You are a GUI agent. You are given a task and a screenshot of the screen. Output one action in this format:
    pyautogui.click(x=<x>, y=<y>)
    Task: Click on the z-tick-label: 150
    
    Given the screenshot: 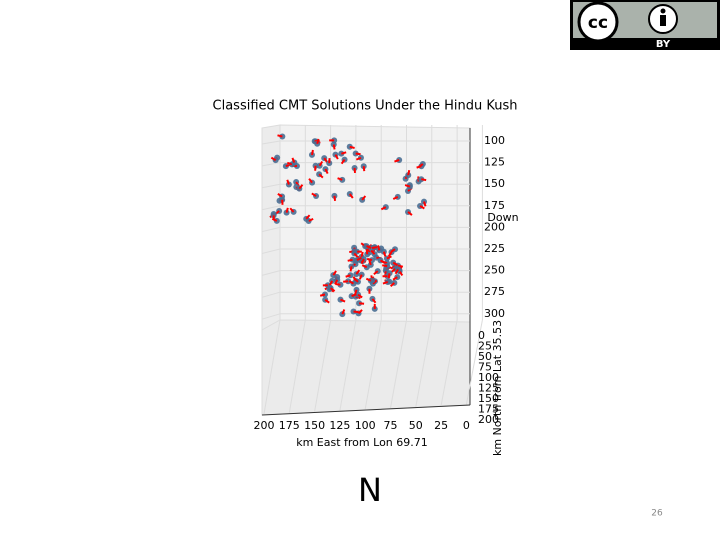 What is the action you would take?
    pyautogui.click(x=494, y=183)
    